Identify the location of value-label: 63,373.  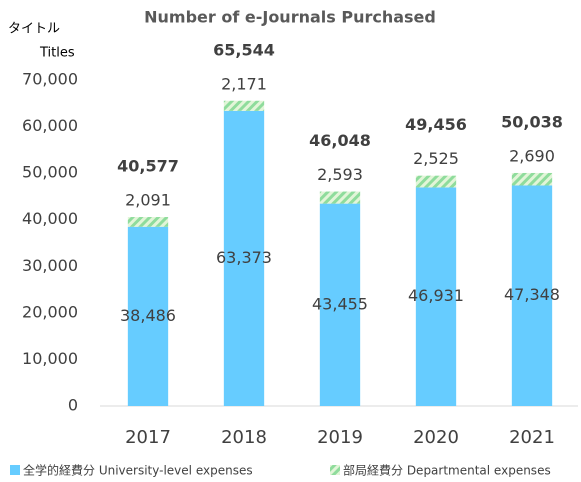
(244, 257).